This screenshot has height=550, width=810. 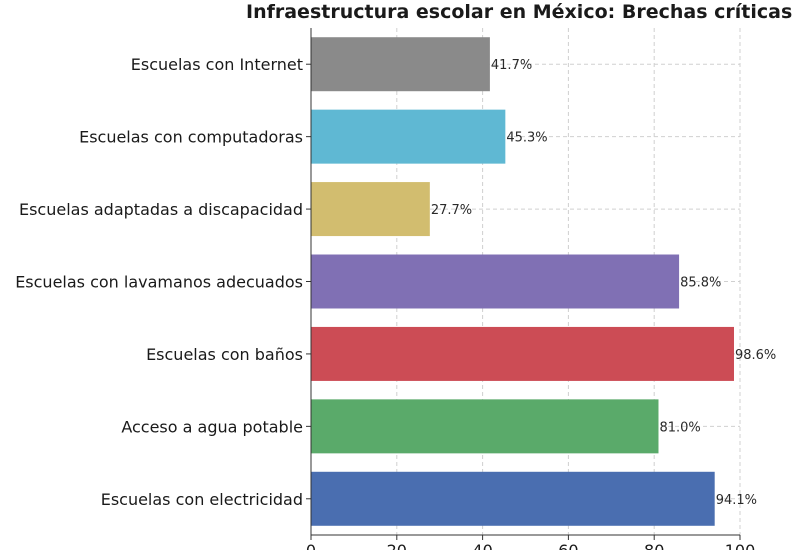 I want to click on value-label: 85.8%, so click(x=700, y=283).